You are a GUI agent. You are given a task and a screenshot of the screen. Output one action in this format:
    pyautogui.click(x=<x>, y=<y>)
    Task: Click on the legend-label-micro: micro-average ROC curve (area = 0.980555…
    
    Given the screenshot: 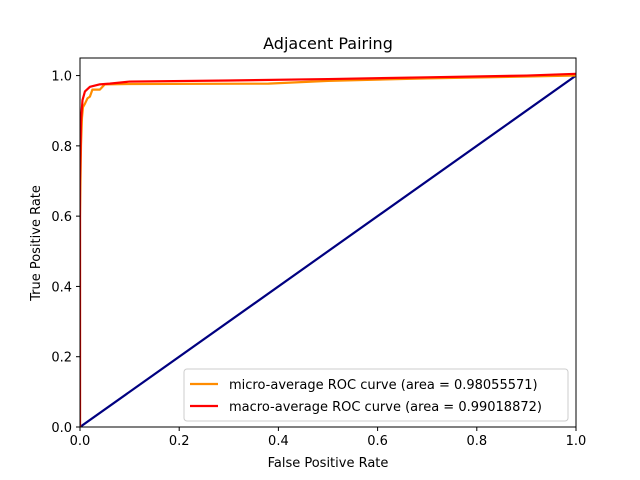 What is the action you would take?
    pyautogui.click(x=383, y=385)
    